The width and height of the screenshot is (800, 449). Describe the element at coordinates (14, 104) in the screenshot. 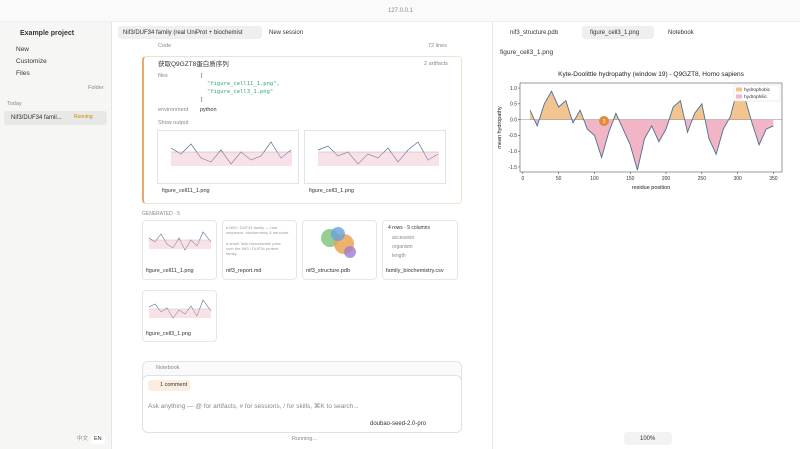

I see `section-label: Today` at that location.